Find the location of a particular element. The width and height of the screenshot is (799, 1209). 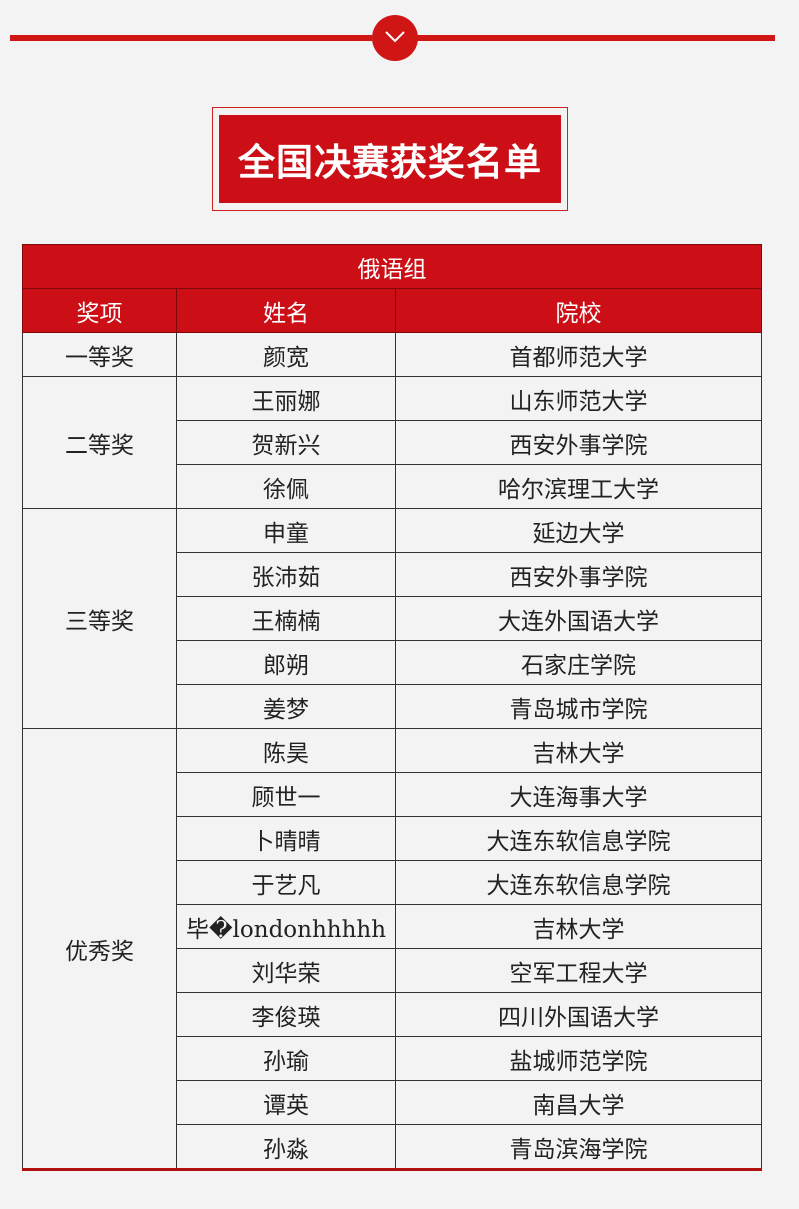

school-cell: 大连外国语大学 is located at coordinates (578, 618).